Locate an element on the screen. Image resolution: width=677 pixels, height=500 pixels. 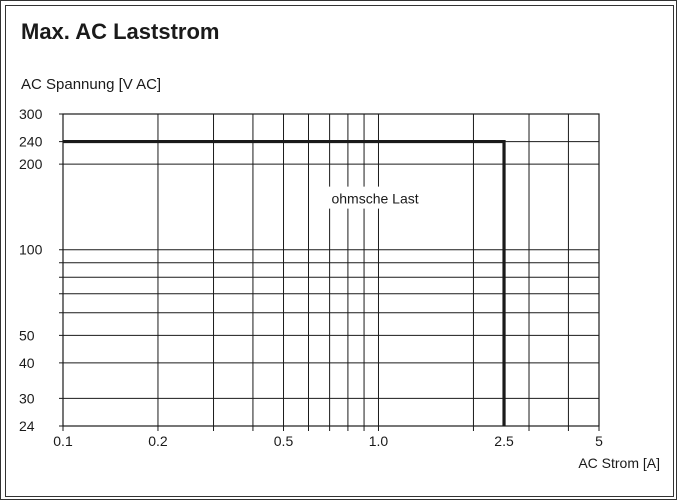
y-tick-label: 100 is located at coordinates (31, 250).